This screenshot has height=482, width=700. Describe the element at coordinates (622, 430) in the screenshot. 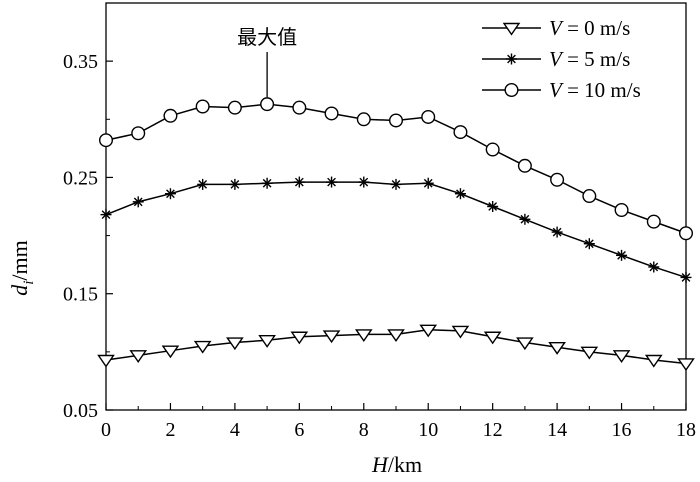

I see `x-tick-label: 16` at that location.